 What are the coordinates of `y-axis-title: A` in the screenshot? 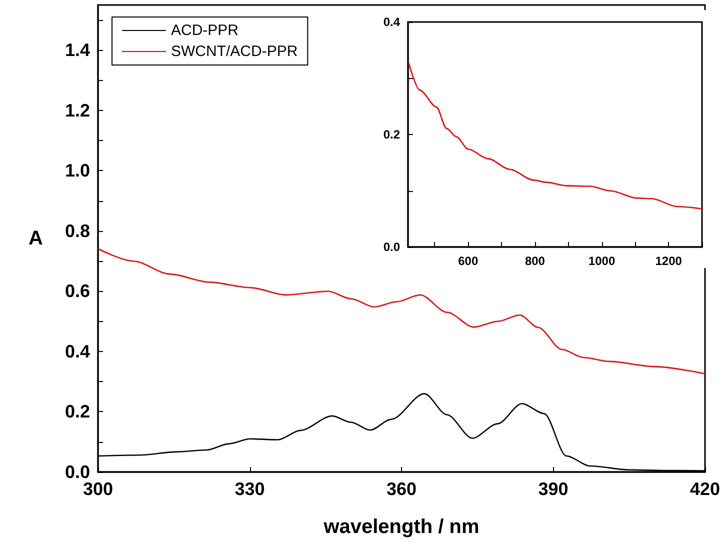 It's located at (35, 239).